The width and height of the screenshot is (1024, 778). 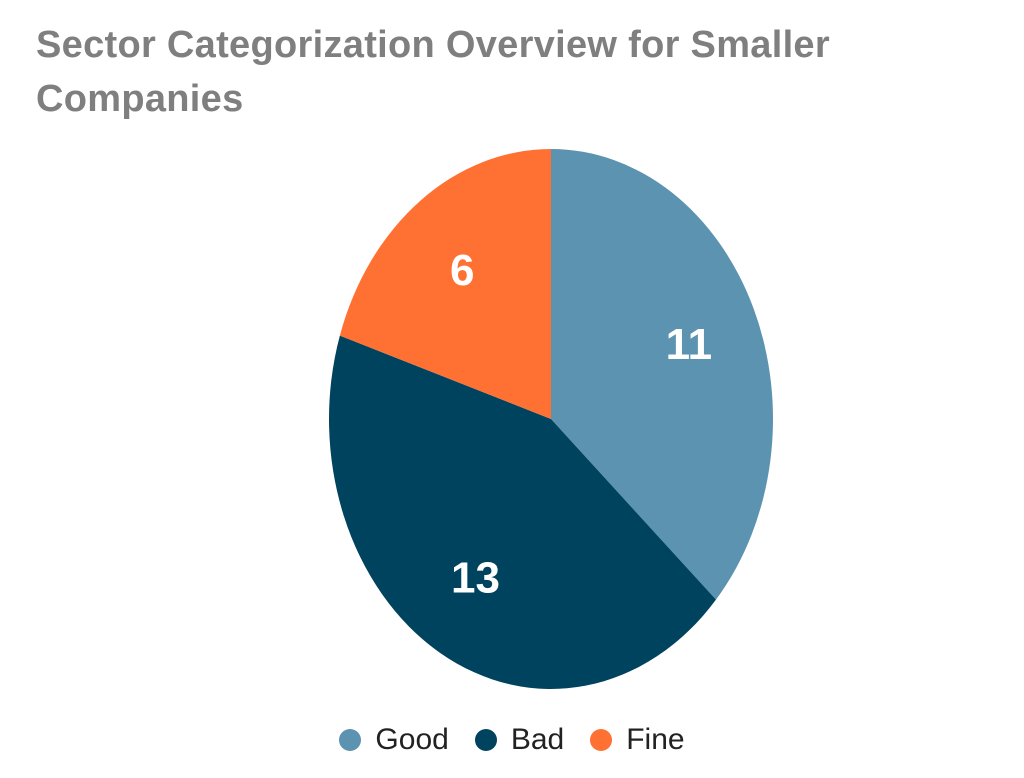 I want to click on legend-label-good: Good, so click(x=412, y=739).